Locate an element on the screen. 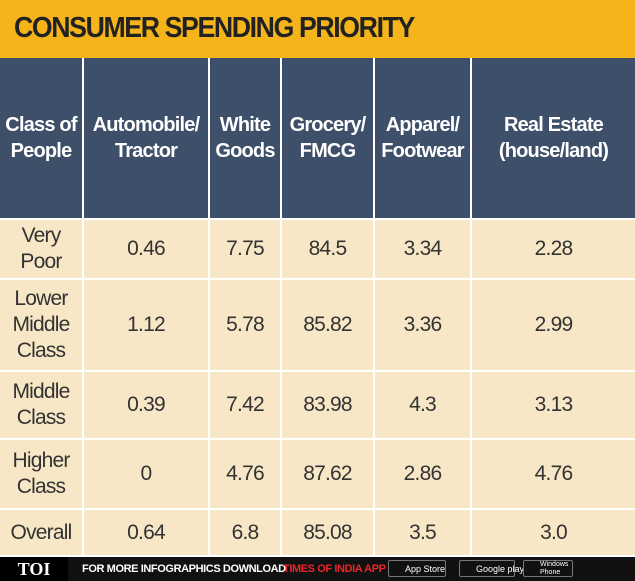  column-header: Automobile/ Tractor is located at coordinates (147, 139).